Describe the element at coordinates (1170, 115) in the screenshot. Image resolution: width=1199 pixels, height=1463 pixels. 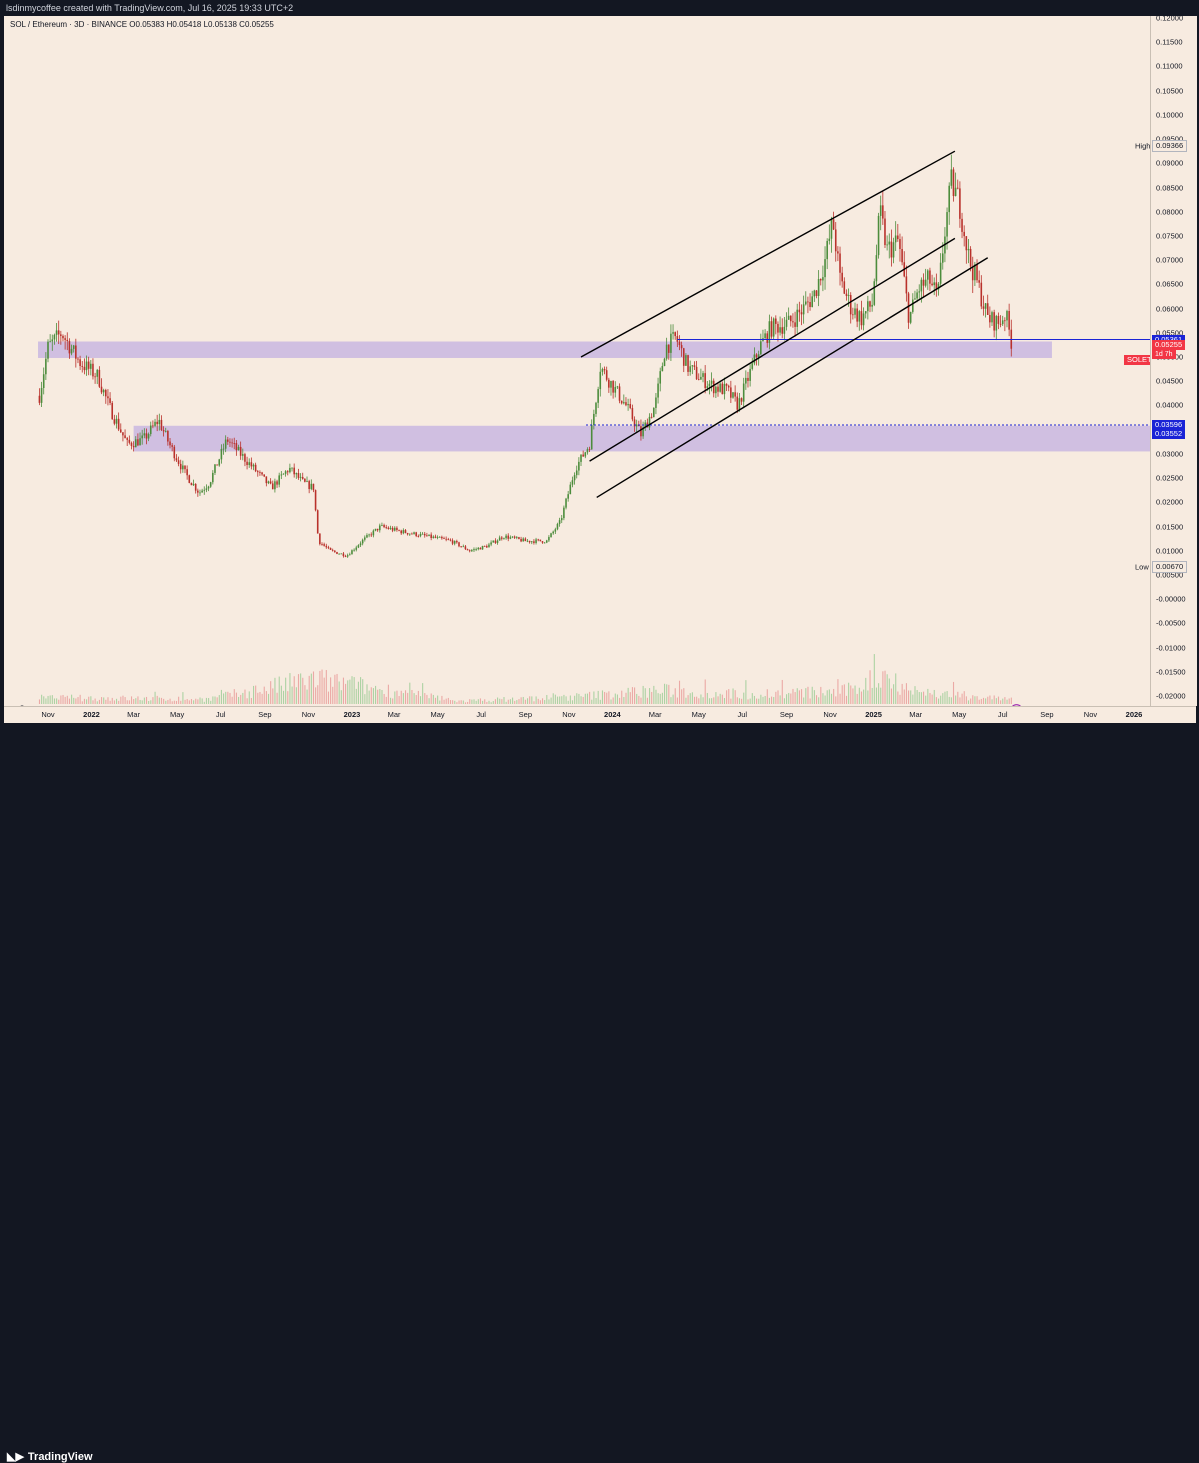
I see `price-tick-label: 0.10000` at that location.